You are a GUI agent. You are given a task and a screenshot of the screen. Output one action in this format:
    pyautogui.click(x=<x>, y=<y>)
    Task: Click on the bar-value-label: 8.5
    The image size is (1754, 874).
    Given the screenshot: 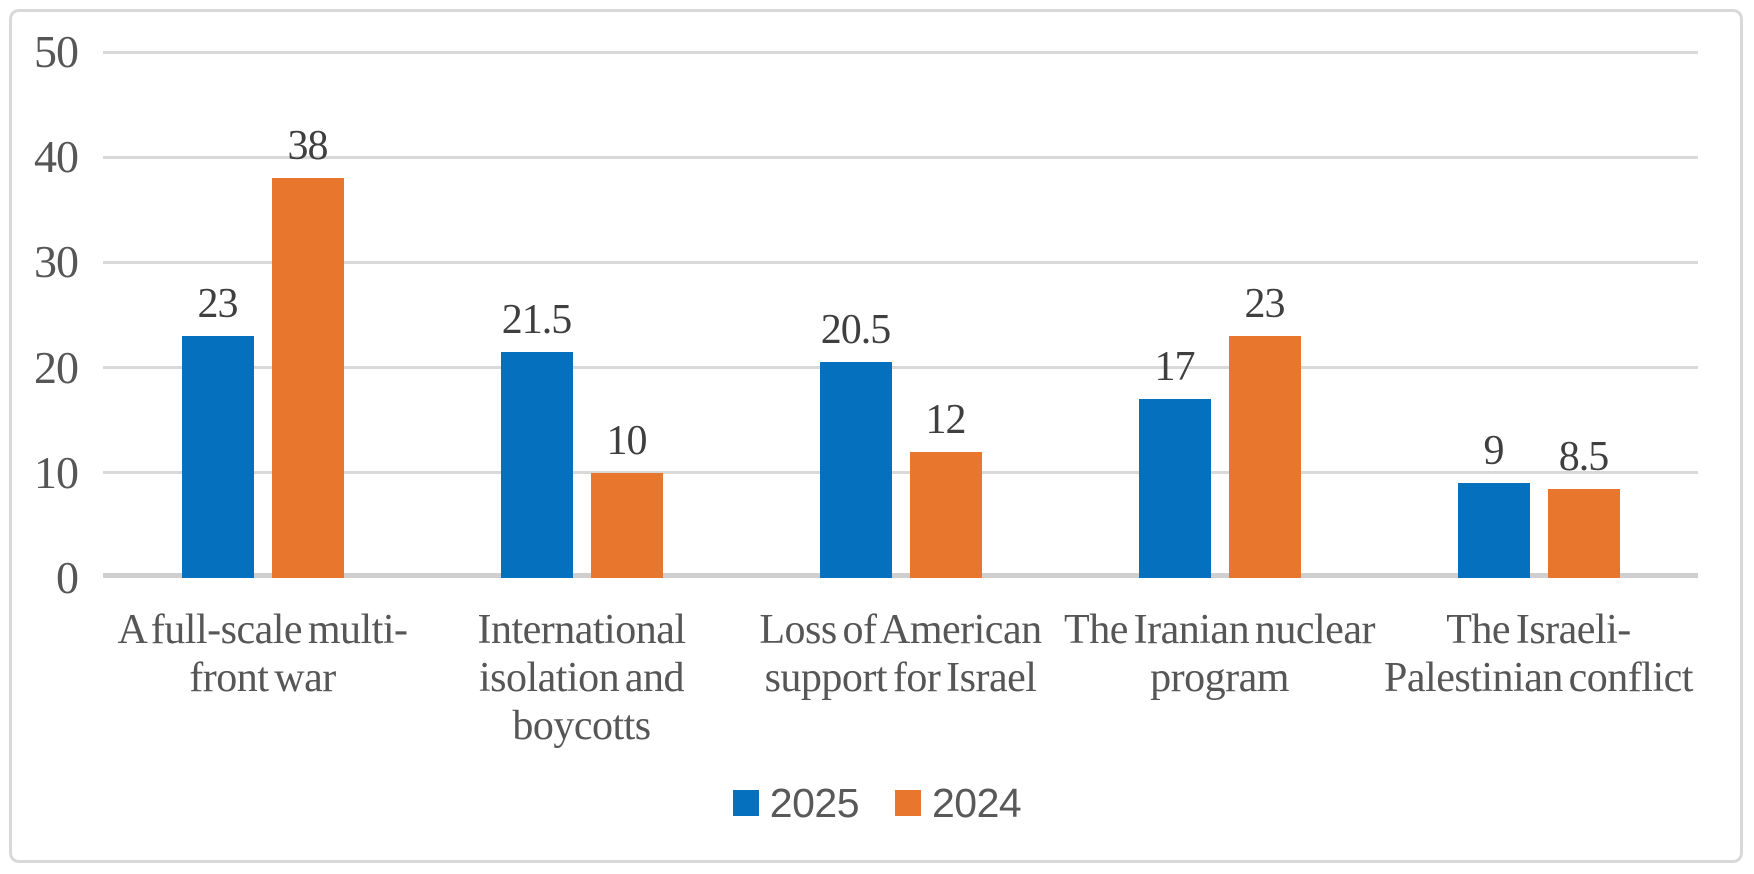 What is the action you would take?
    pyautogui.click(x=1583, y=456)
    